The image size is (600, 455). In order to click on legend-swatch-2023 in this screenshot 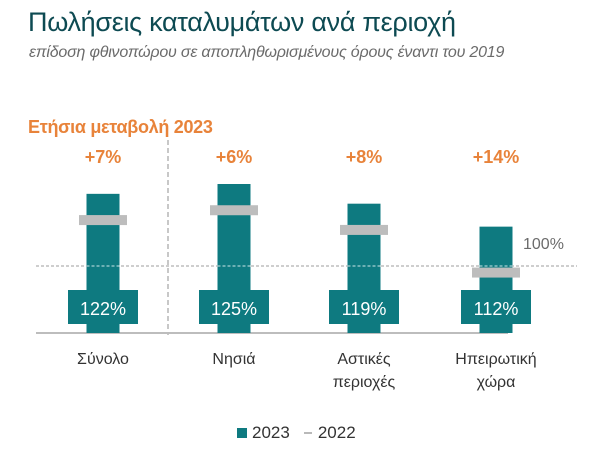, I will do `click(242, 433)`.